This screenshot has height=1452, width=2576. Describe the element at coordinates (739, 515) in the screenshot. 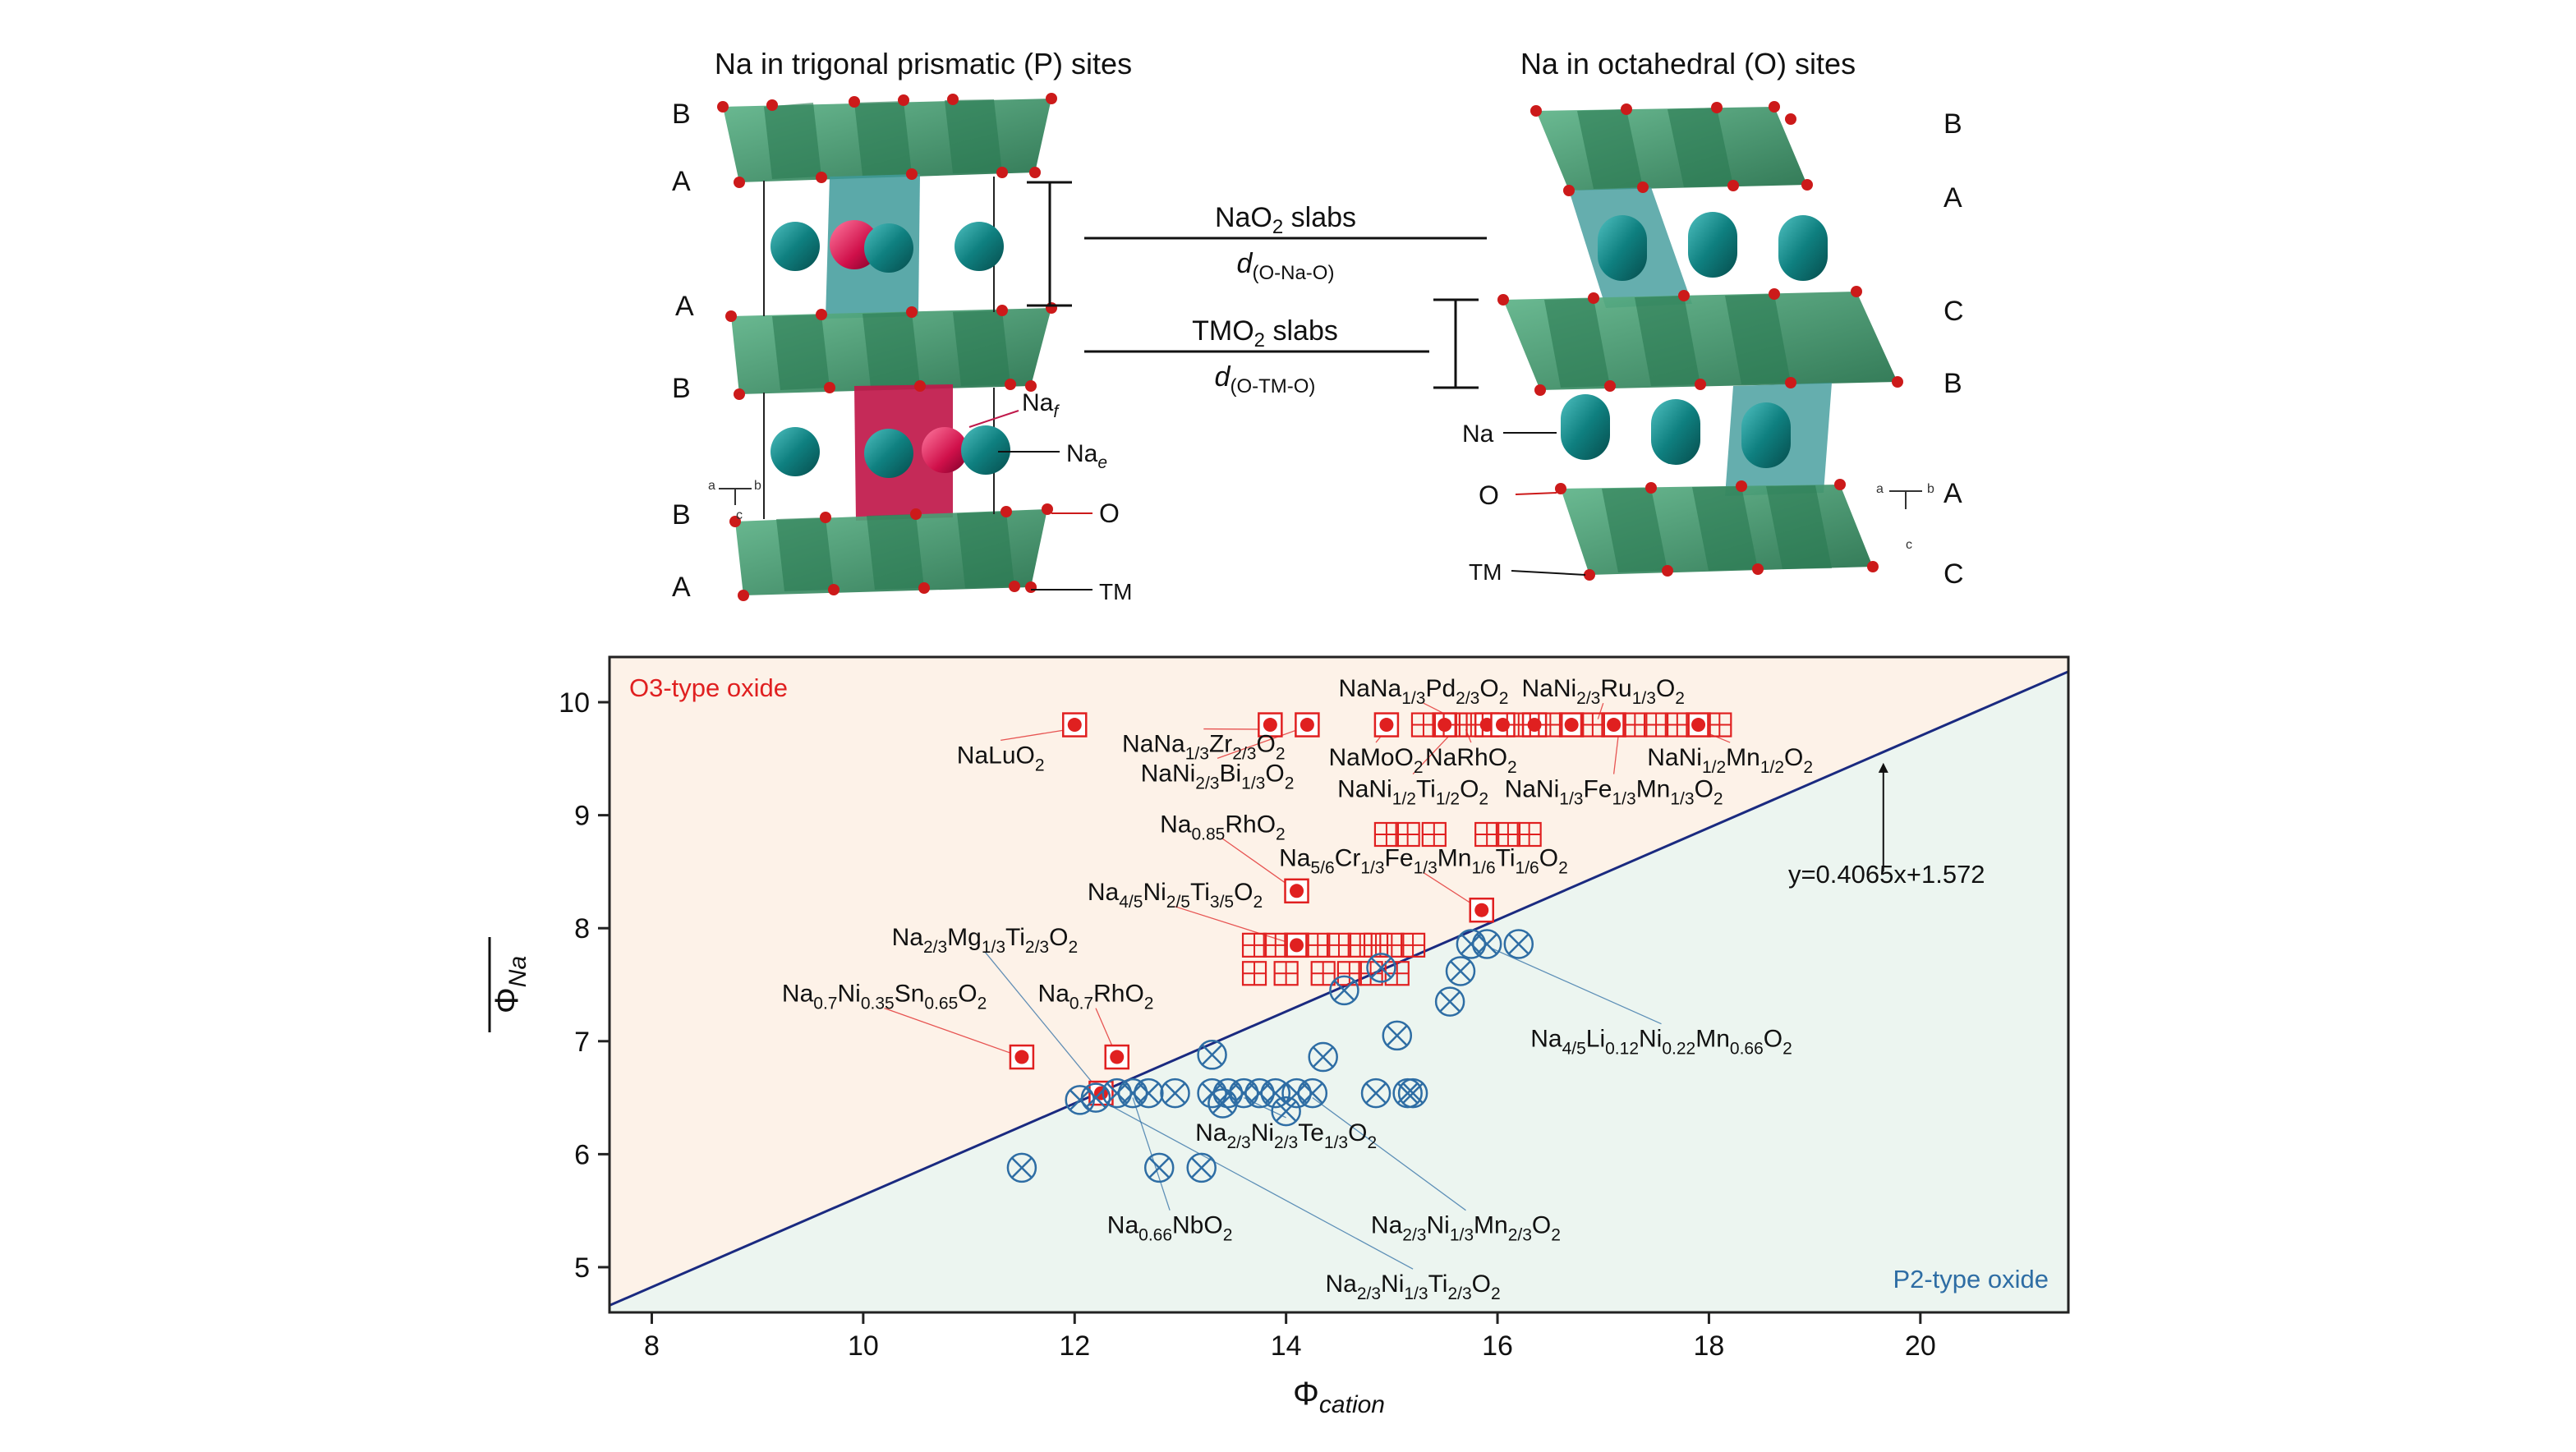

I see `axis-c-left: c` at that location.